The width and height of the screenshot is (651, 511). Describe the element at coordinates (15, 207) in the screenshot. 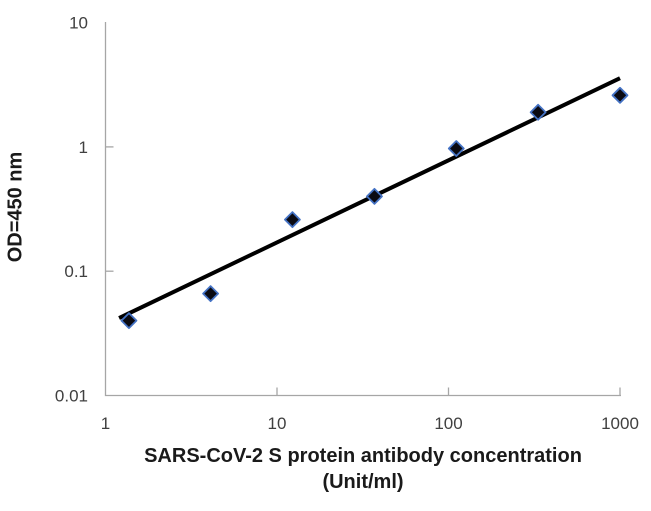

I see `y-axis-title: OD=450 nm` at that location.